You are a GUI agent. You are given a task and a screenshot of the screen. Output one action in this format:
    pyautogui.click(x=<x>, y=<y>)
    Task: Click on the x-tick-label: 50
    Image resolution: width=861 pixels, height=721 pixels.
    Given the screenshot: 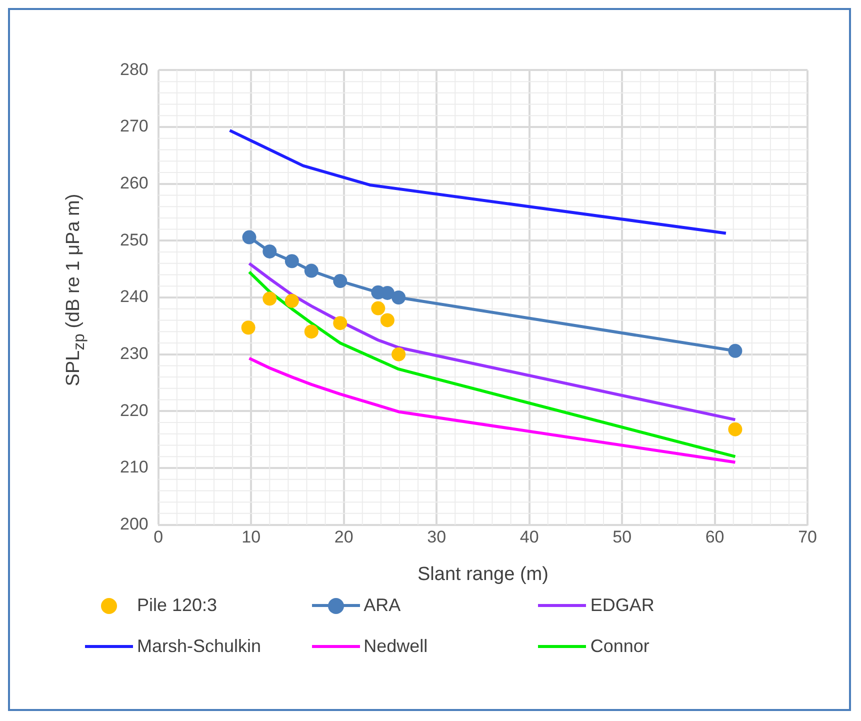 What is the action you would take?
    pyautogui.click(x=622, y=537)
    